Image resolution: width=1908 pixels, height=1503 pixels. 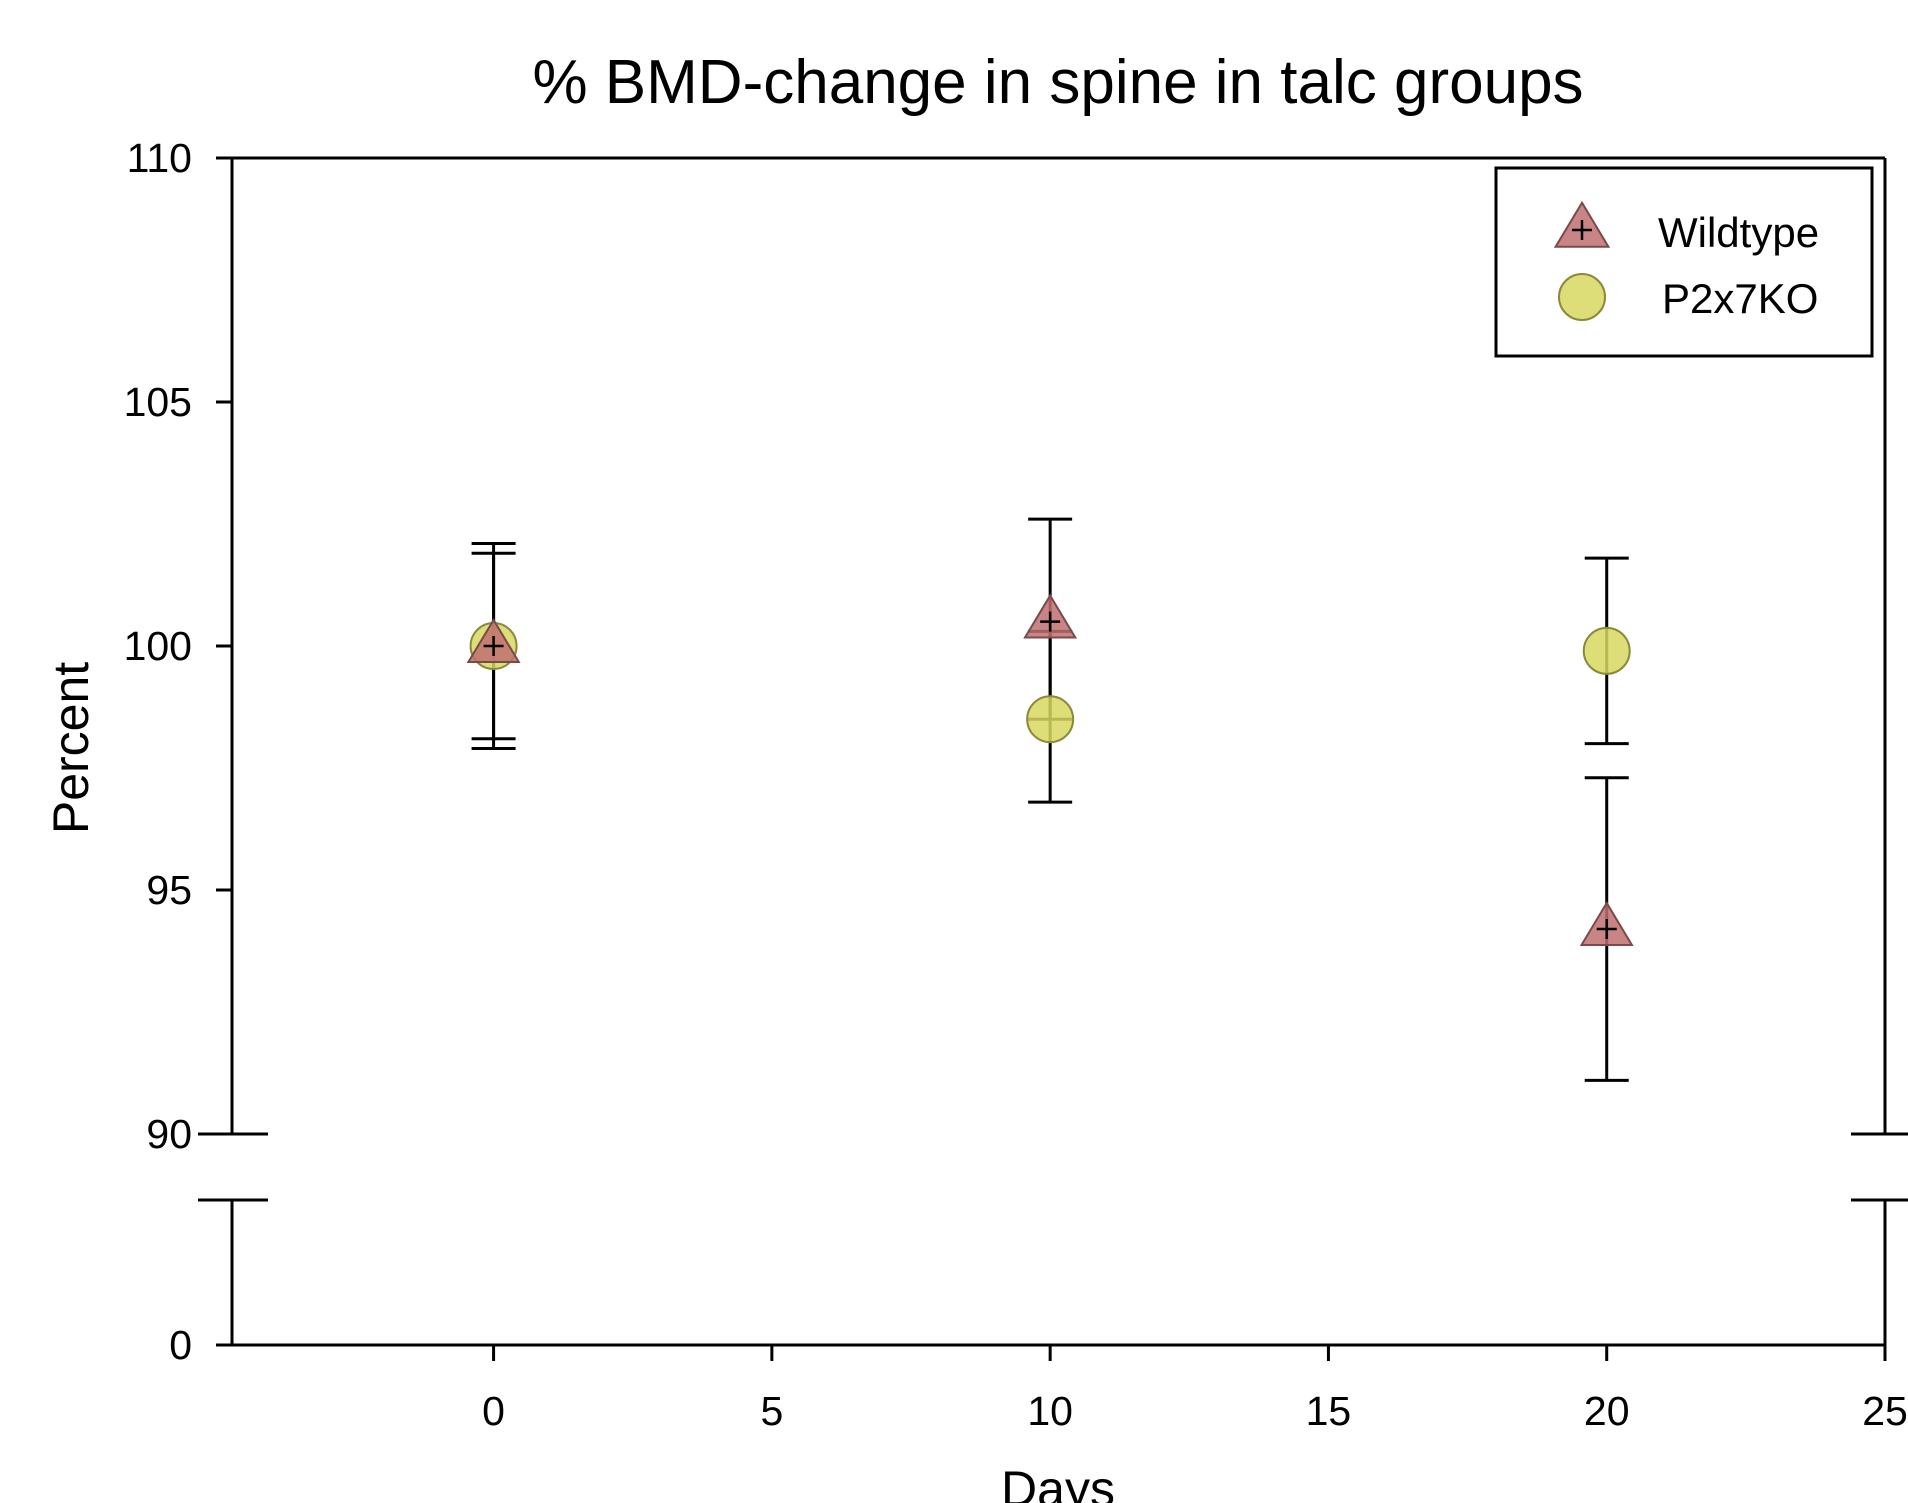 What do you see at coordinates (158, 402) in the screenshot?
I see `y-tick-label: 105` at bounding box center [158, 402].